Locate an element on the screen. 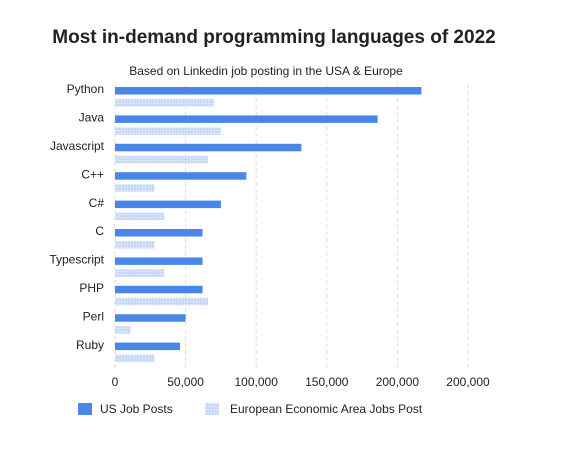 This screenshot has height=457, width=582. x-tick-label: 150,000 is located at coordinates (327, 382).